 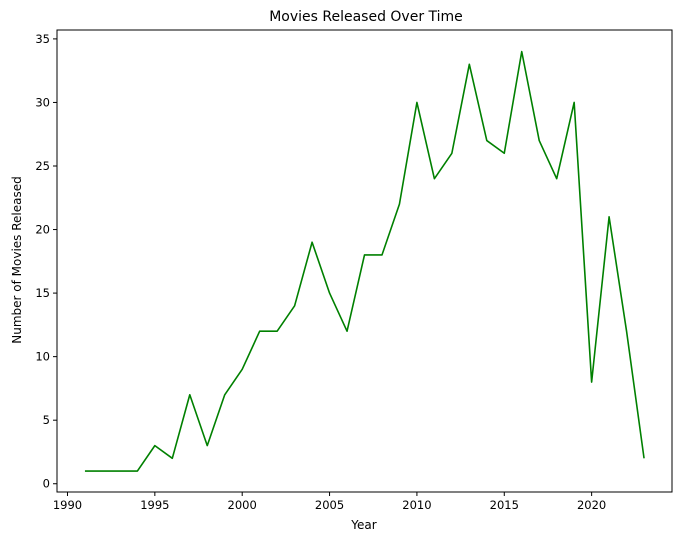 What do you see at coordinates (67, 505) in the screenshot?
I see `x-tick-label: 1990` at bounding box center [67, 505].